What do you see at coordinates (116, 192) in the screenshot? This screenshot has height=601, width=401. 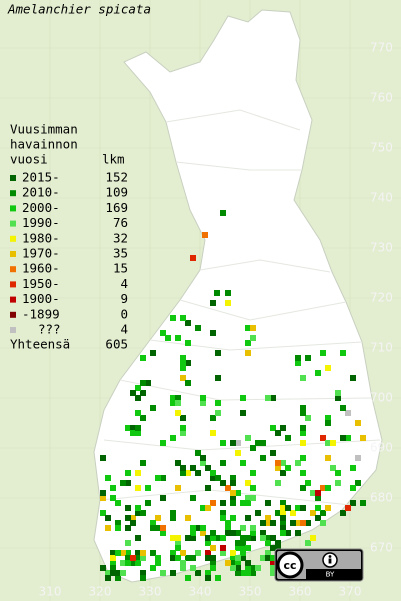 I see `legend-count: 109` at bounding box center [116, 192].